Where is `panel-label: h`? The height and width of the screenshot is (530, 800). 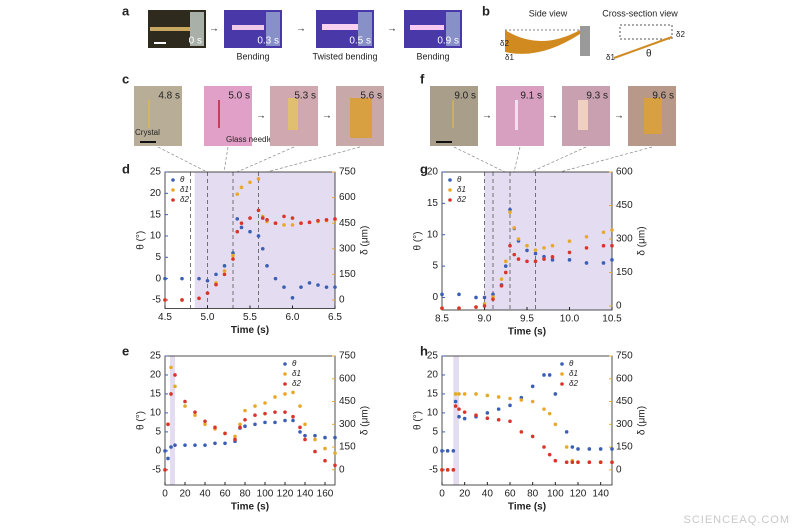
panel-label: h is located at coordinates (424, 350).